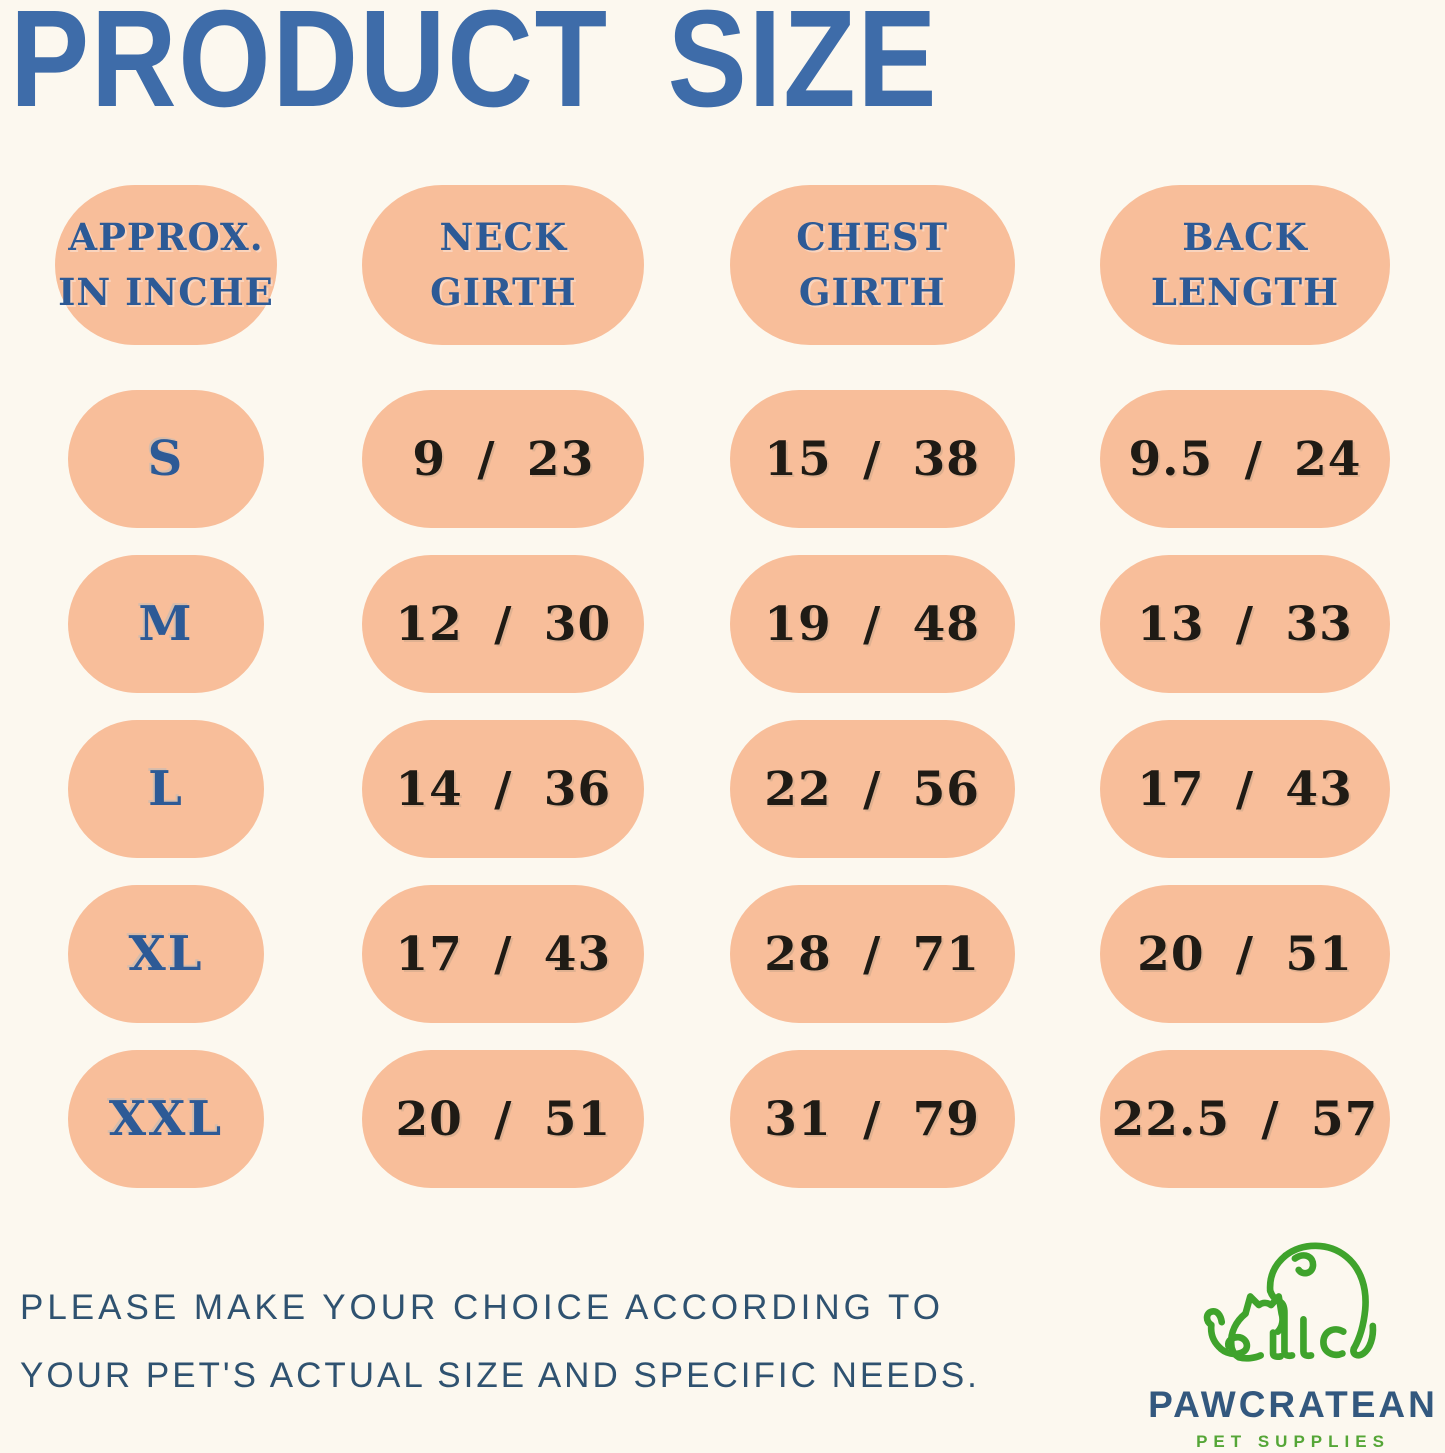 This screenshot has height=1453, width=1445. I want to click on size-label-pill-l: L, so click(166, 789).